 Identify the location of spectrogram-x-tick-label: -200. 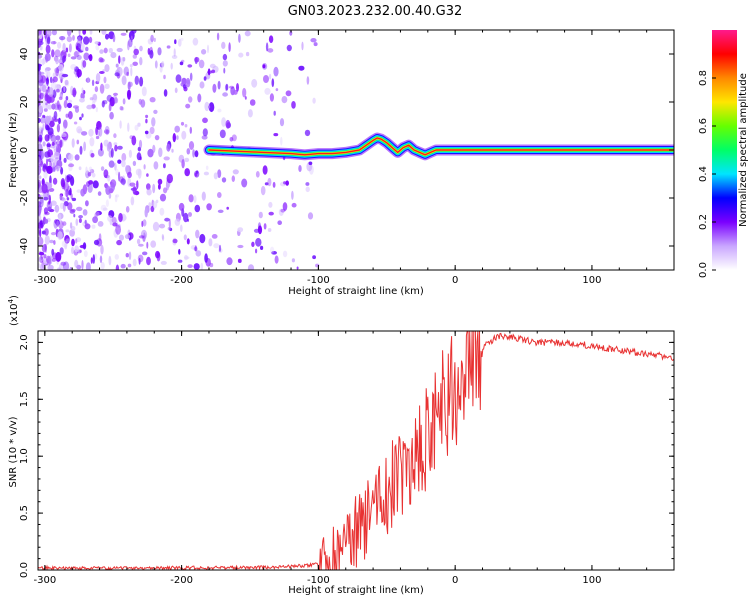
(181, 280).